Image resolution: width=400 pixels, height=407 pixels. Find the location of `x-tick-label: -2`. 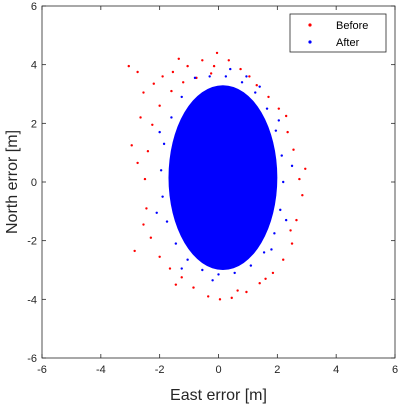

x-tick-label: -2 is located at coordinates (160, 370).